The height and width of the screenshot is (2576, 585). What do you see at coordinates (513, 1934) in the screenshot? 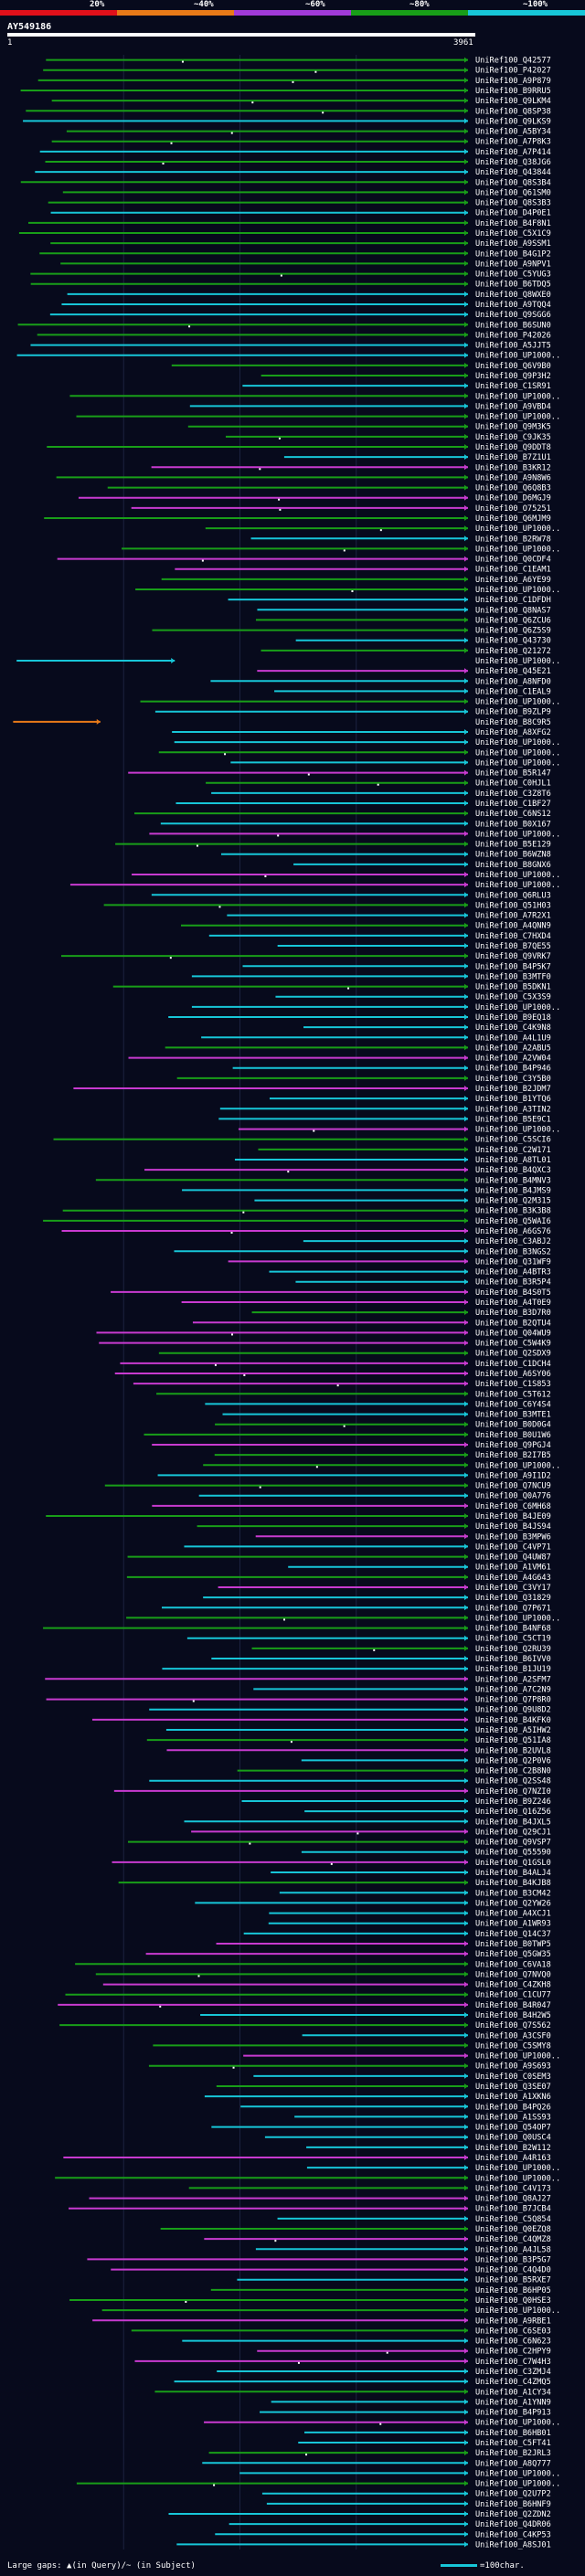
I see `hit-label: UniRef100_Q14C37` at bounding box center [513, 1934].